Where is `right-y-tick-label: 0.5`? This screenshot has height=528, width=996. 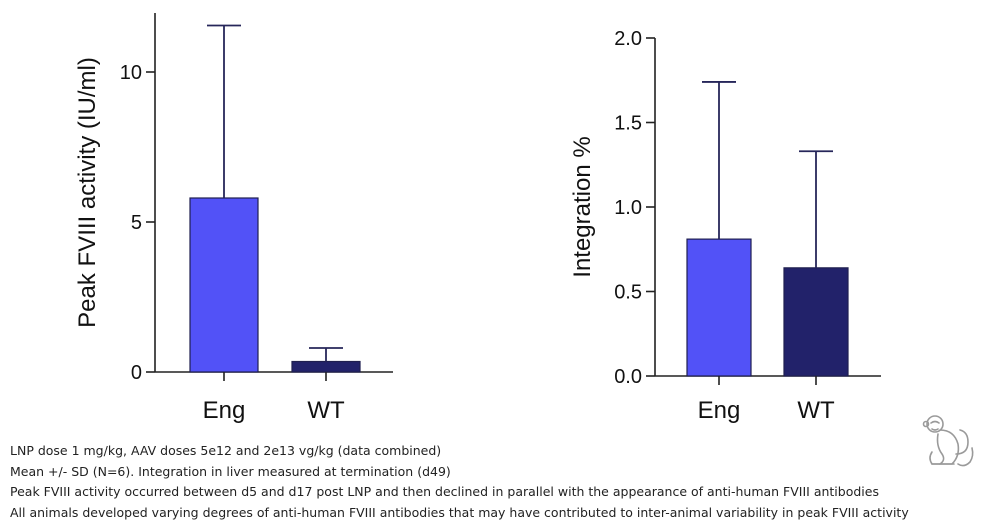
right-y-tick-label: 0.5 is located at coordinates (628, 293).